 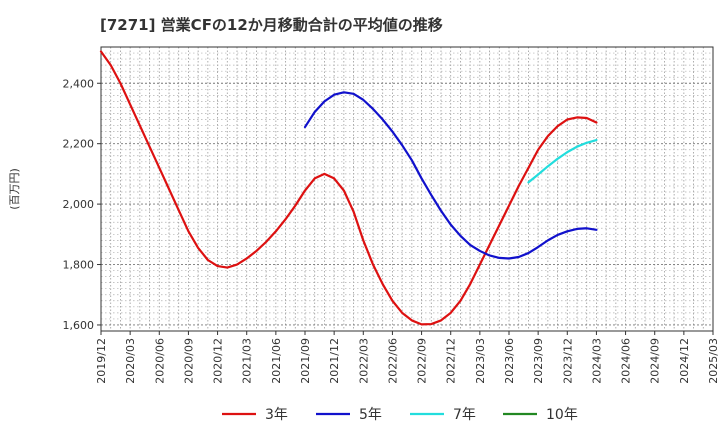 What do you see at coordinates (596, 361) in the screenshot?
I see `x-tick-label: 2024/03` at bounding box center [596, 361].